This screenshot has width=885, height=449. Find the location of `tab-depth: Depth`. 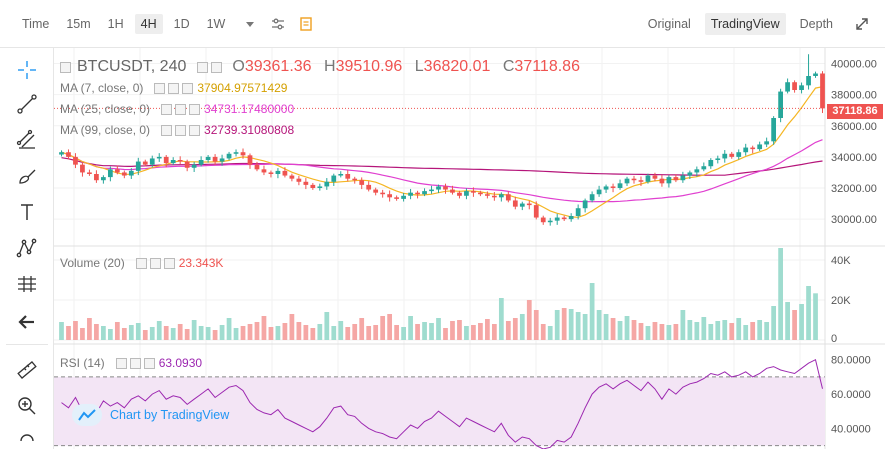

tab-depth: Depth is located at coordinates (816, 24).